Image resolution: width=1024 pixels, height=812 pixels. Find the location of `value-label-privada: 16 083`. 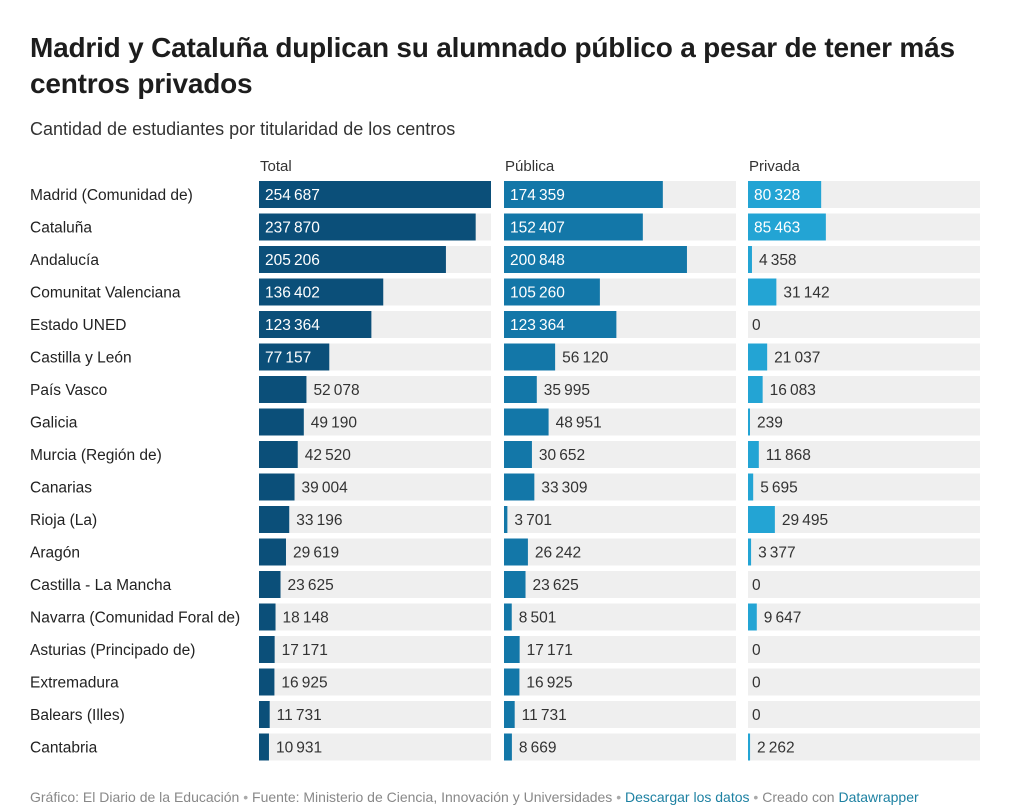

value-label-privada: 16 083 is located at coordinates (793, 390).